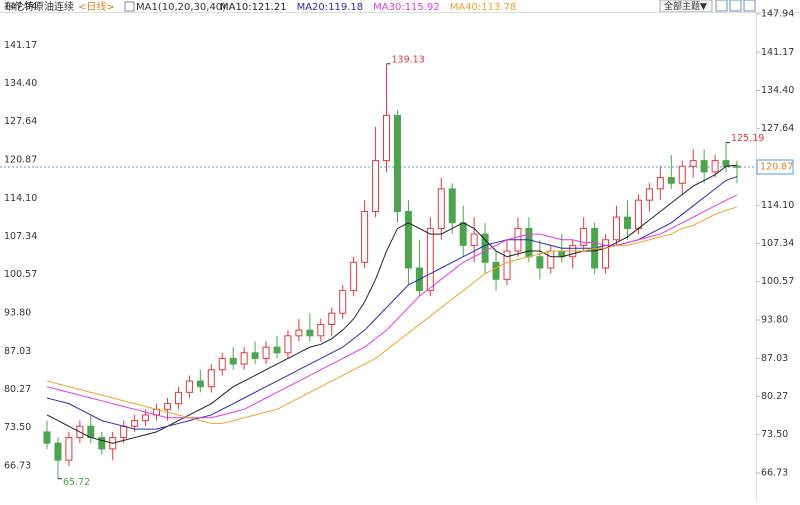 This screenshot has width=800, height=505. What do you see at coordinates (20, 160) in the screenshot?
I see `y-tick-label-left: 120.87` at bounding box center [20, 160].